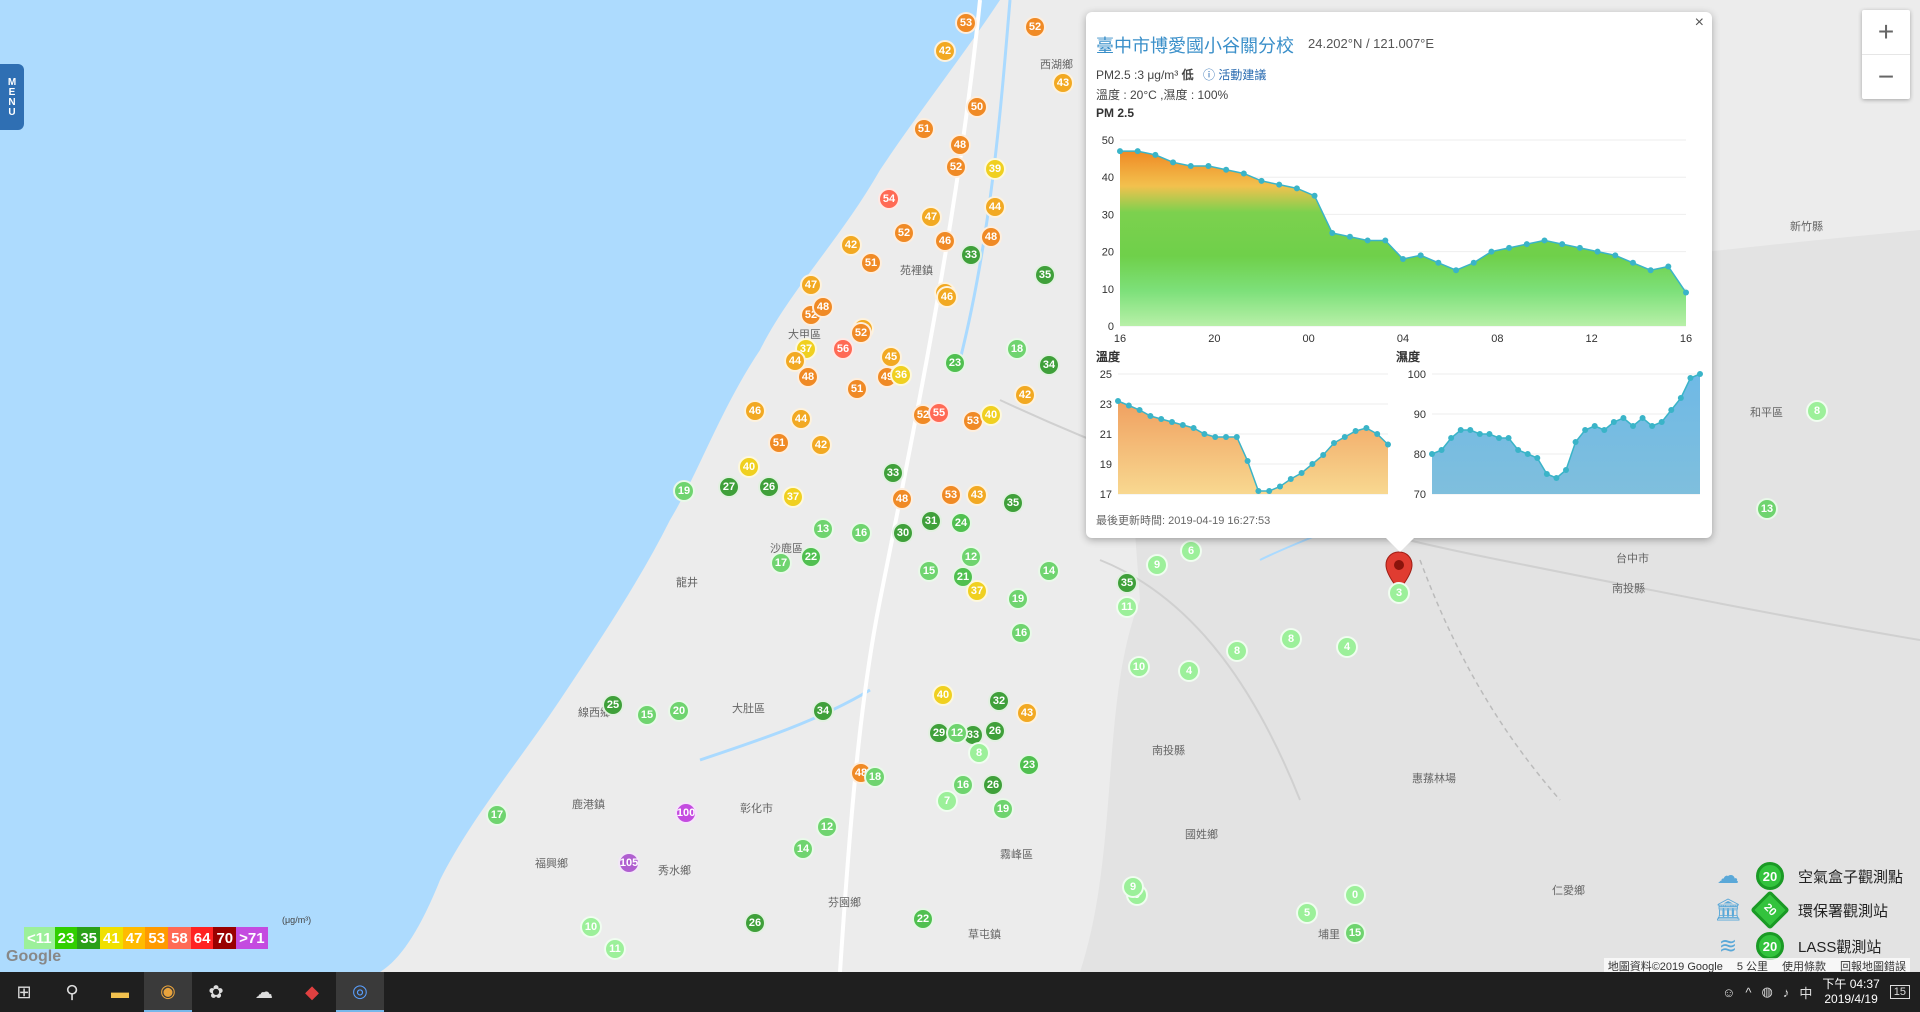  Describe the element at coordinates (823, 529) in the screenshot. I see `station-marker: 13` at that location.